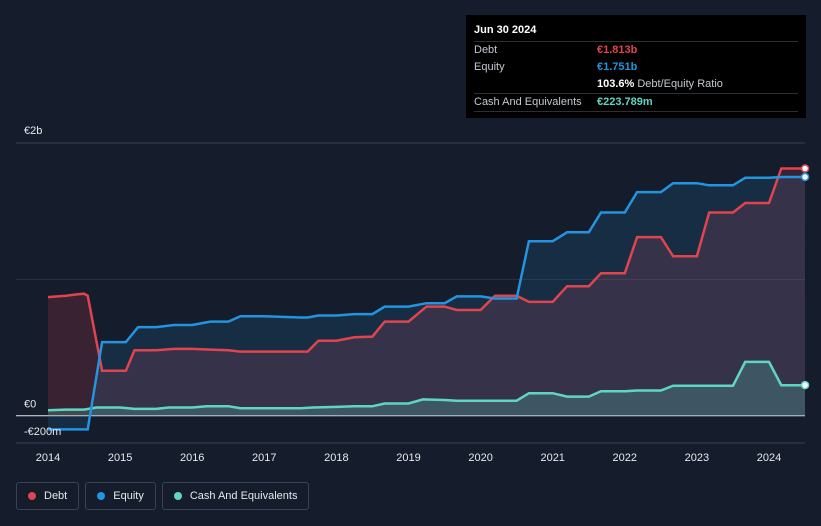 The height and width of the screenshot is (526, 821). Describe the element at coordinates (805, 177) in the screenshot. I see `equity-end-dot` at that location.